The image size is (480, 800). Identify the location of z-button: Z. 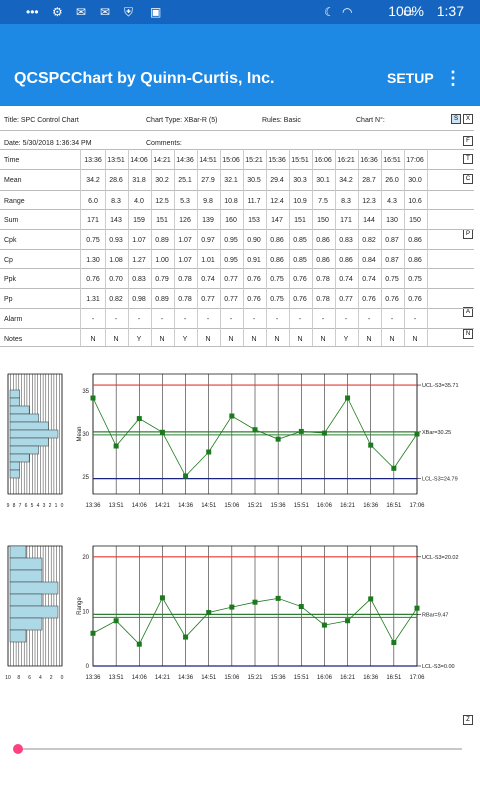
(468, 720).